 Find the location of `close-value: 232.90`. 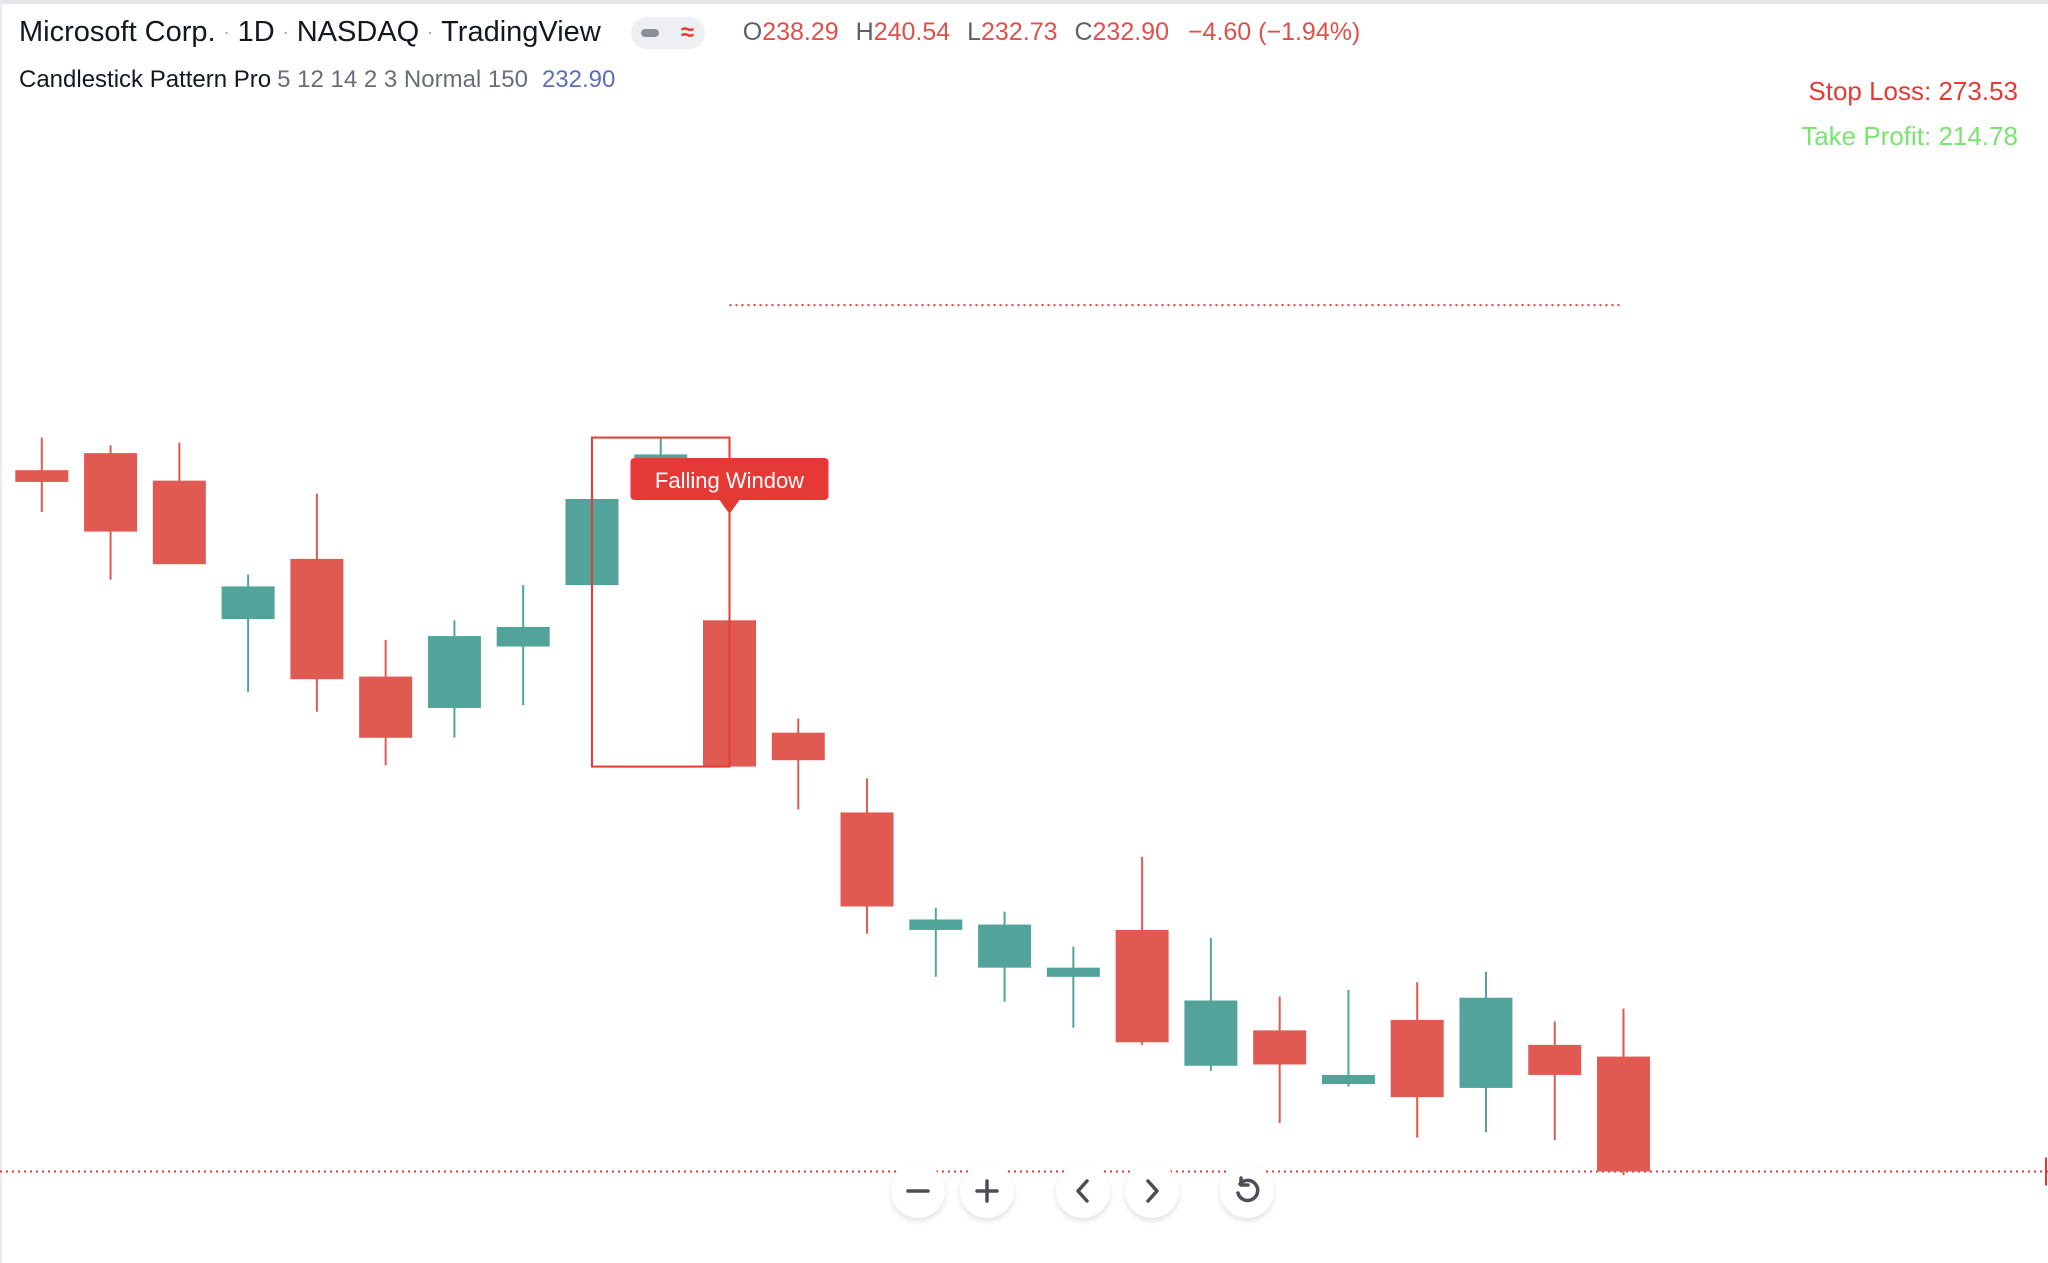

close-value: 232.90 is located at coordinates (1130, 32).